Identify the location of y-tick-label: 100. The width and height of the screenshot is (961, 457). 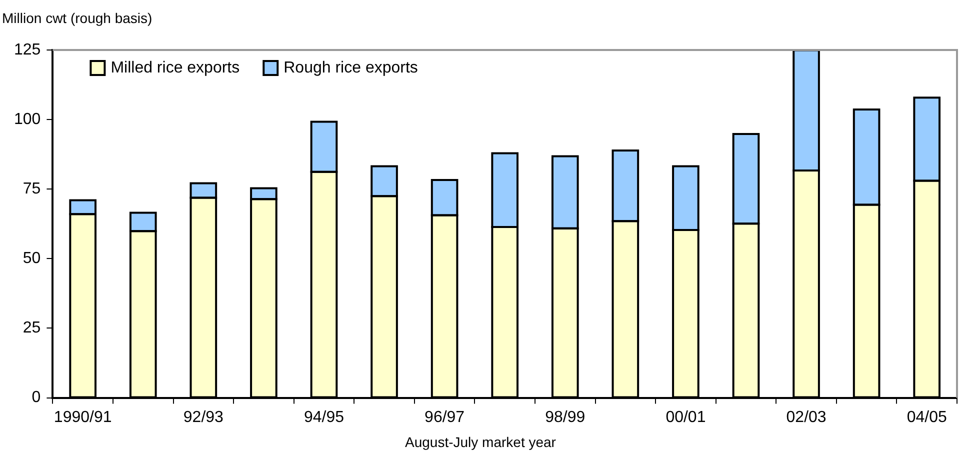
(27, 119).